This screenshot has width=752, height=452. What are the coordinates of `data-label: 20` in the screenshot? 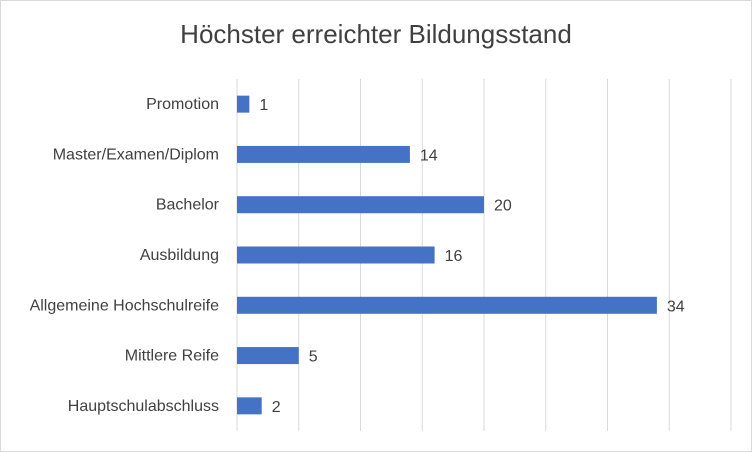 It's located at (503, 206).